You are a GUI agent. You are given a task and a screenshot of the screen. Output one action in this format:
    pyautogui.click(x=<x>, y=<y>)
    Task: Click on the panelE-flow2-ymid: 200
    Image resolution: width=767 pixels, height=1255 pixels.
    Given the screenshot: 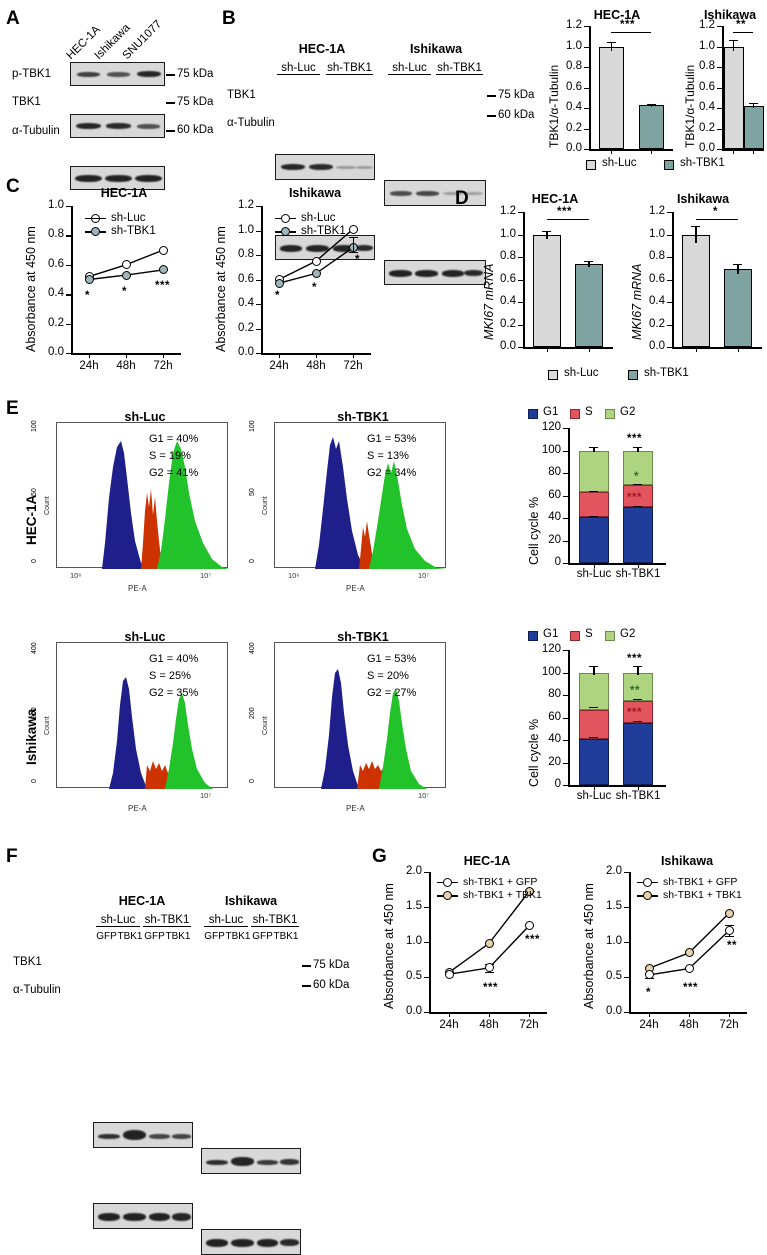 What is the action you would take?
    pyautogui.click(x=34, y=713)
    